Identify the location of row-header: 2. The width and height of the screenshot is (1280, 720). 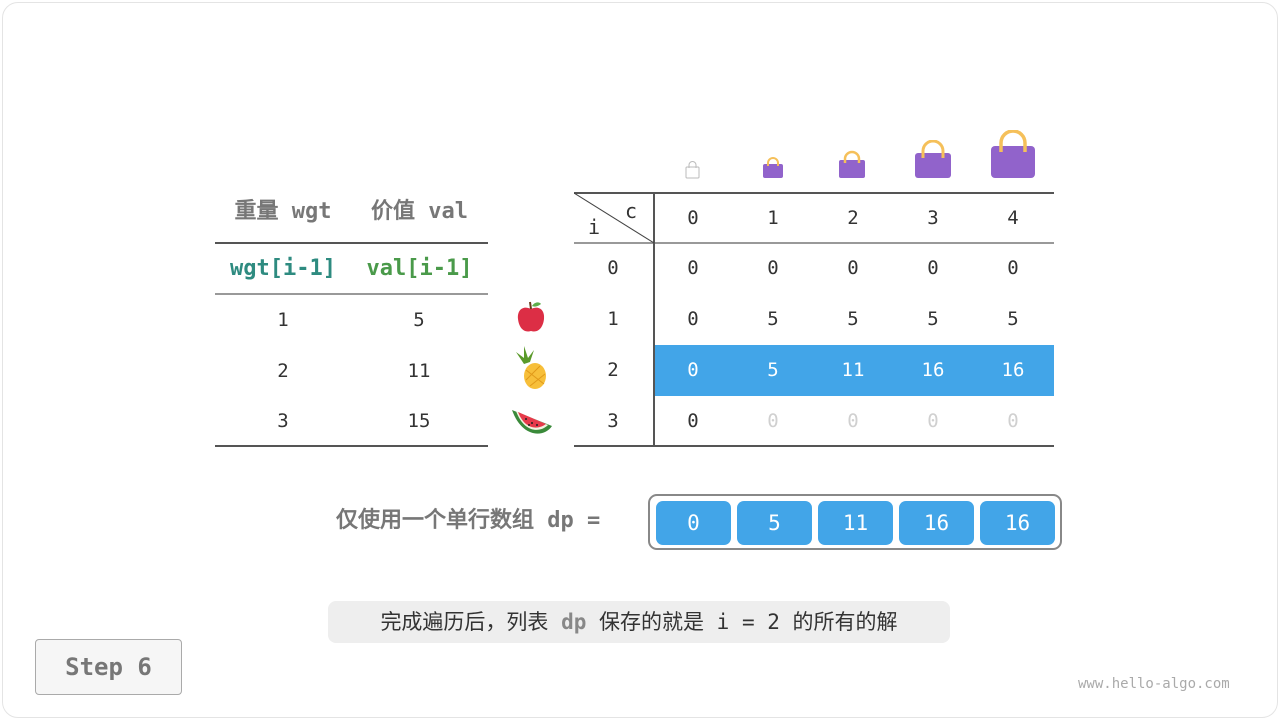
(613, 370).